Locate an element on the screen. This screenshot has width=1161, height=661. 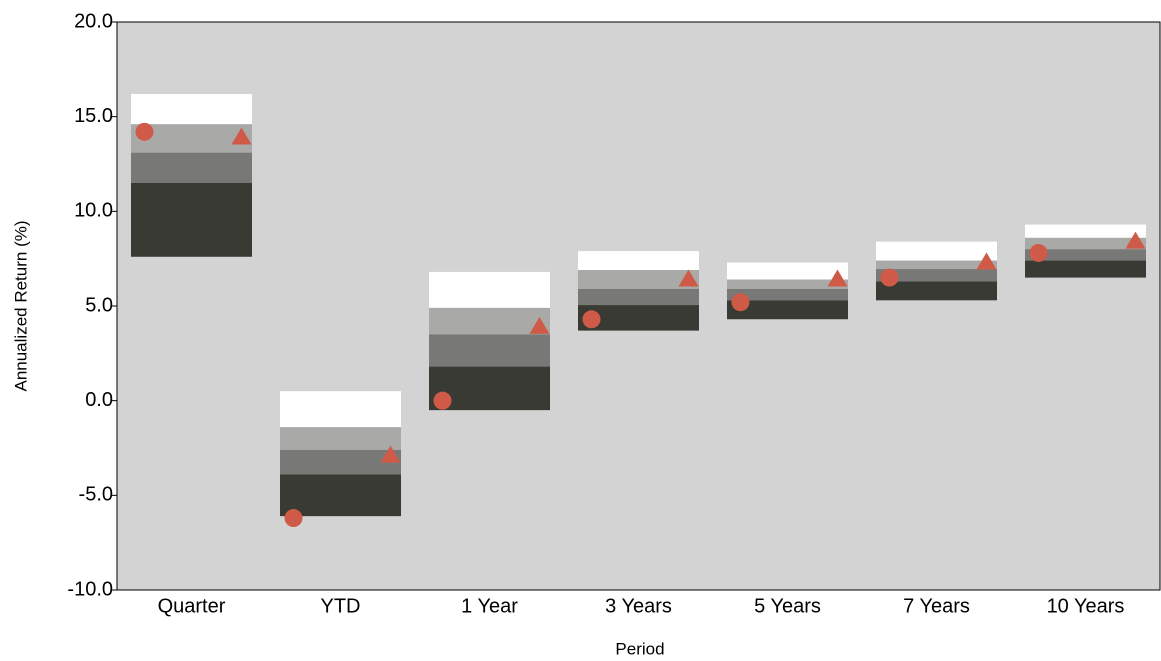
y-tick-label: 10.0 is located at coordinates (93, 211).